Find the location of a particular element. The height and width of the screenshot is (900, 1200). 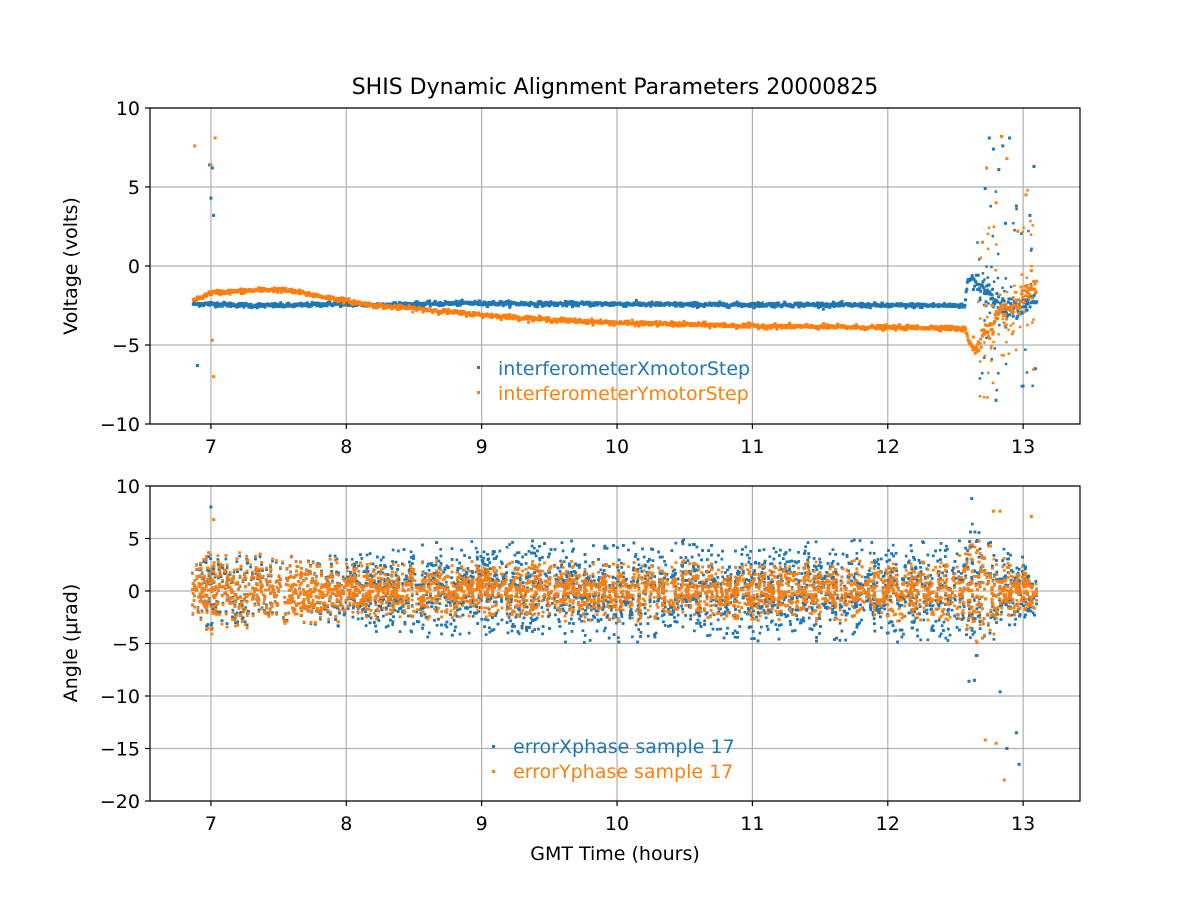

legend-marker-interferometerXmotorStep is located at coordinates (478, 367).